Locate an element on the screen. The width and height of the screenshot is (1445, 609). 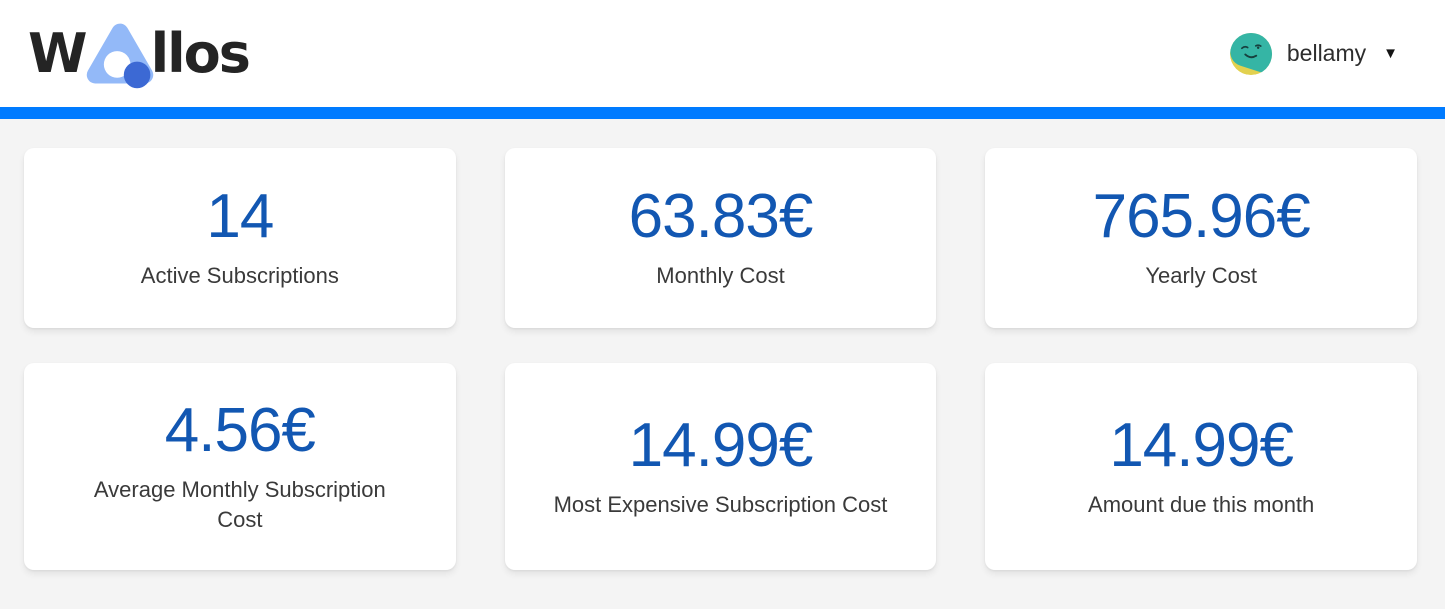
stat-card-amount-due-this-month: 14.99€ Amount due this month is located at coordinates (1201, 466).